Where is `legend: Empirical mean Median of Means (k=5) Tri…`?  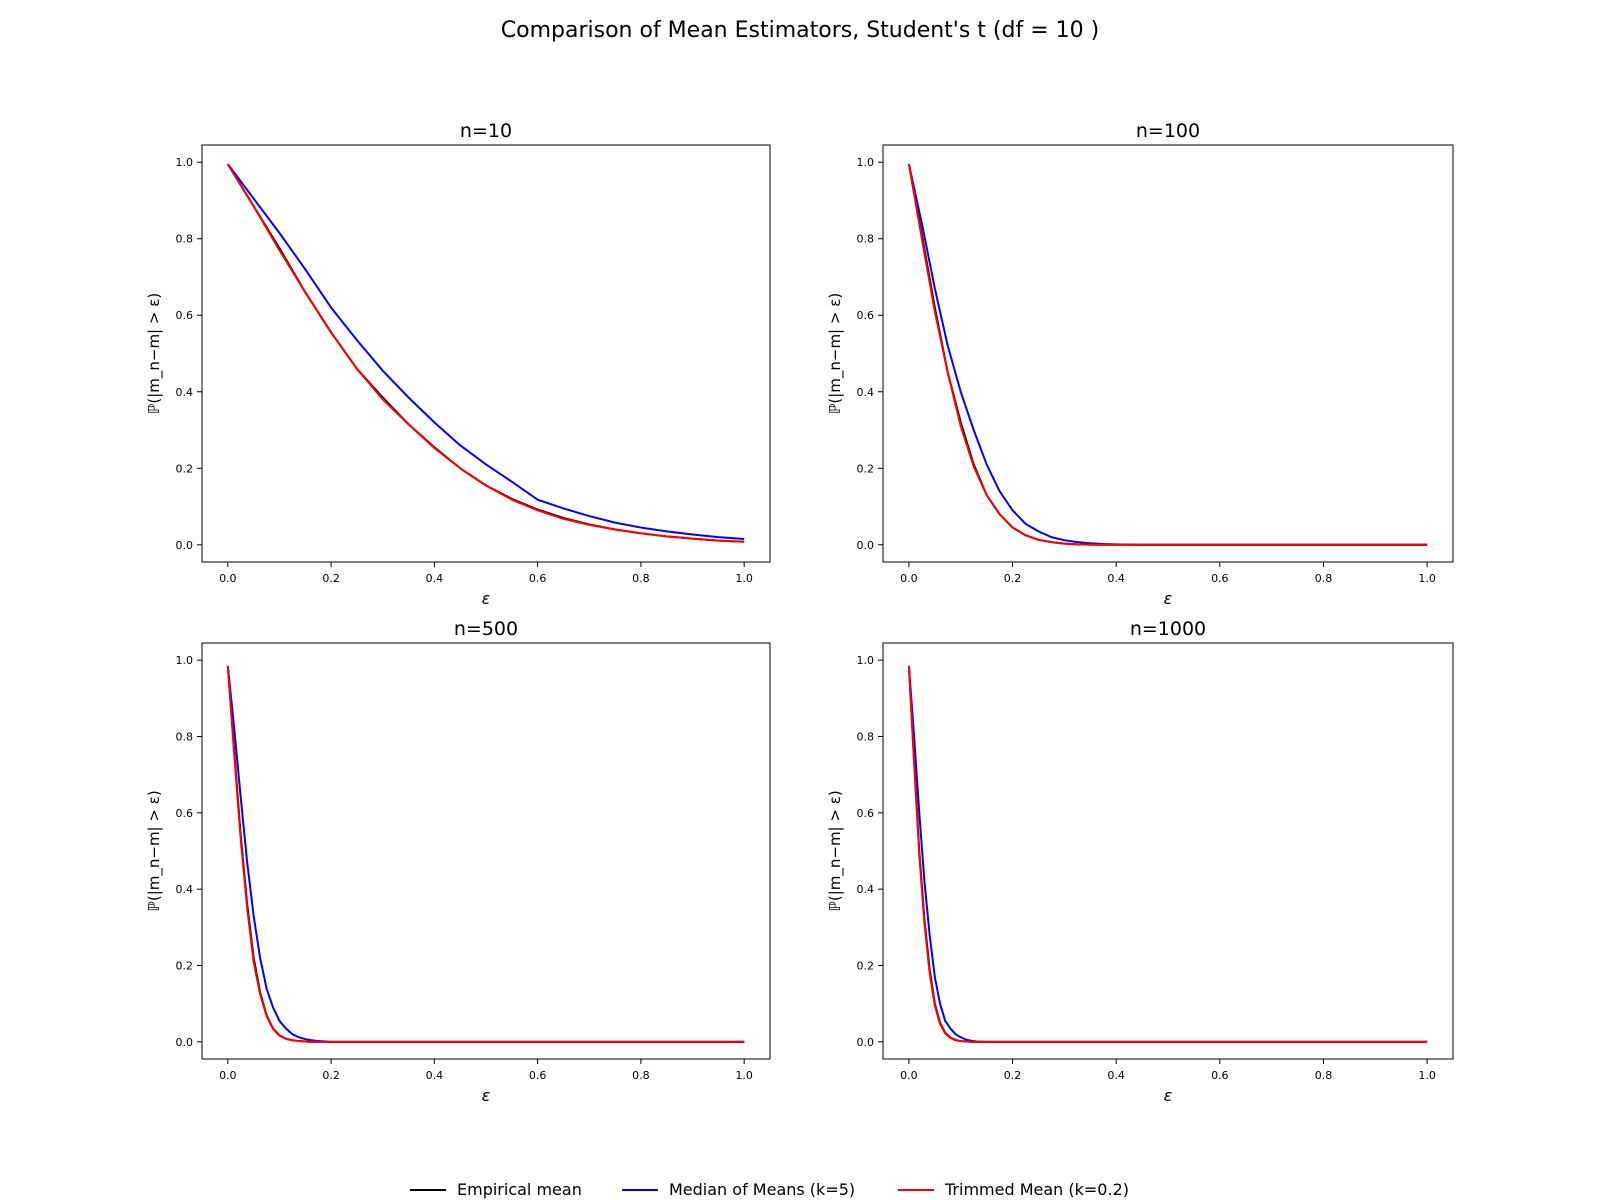 legend: Empirical mean Median of Means (k=5) Tri… is located at coordinates (800, 1190).